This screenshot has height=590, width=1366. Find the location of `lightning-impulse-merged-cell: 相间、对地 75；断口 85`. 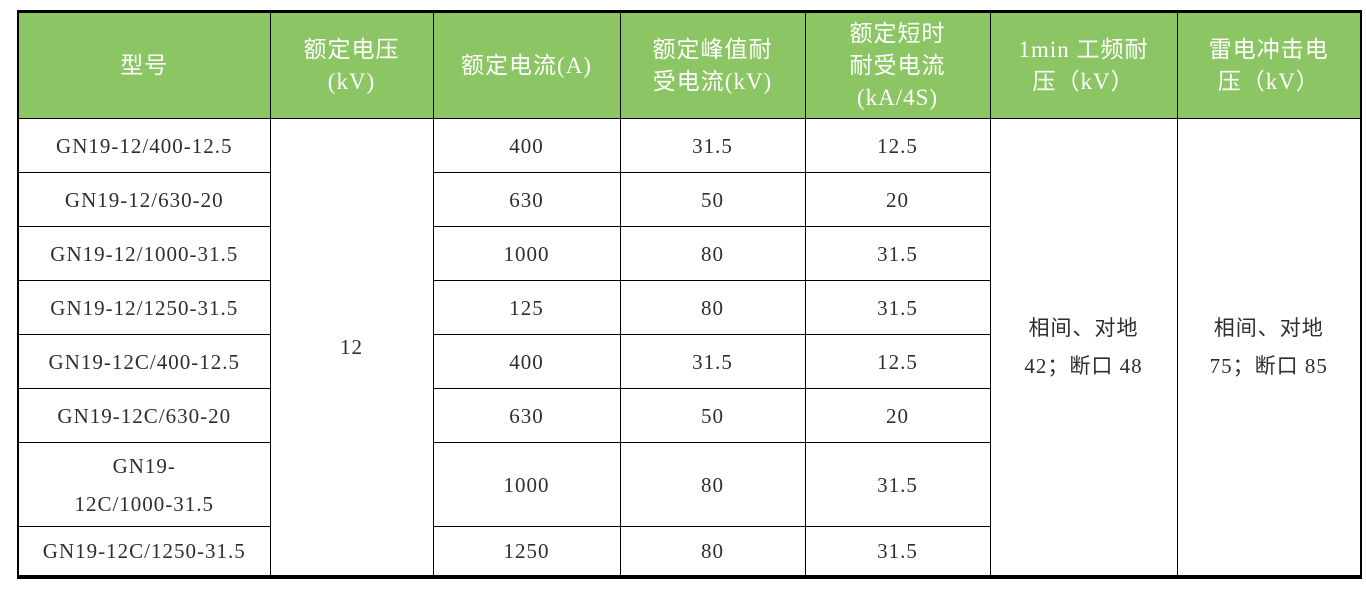

lightning-impulse-merged-cell: 相间、对地 75；断口 85 is located at coordinates (1269, 347).